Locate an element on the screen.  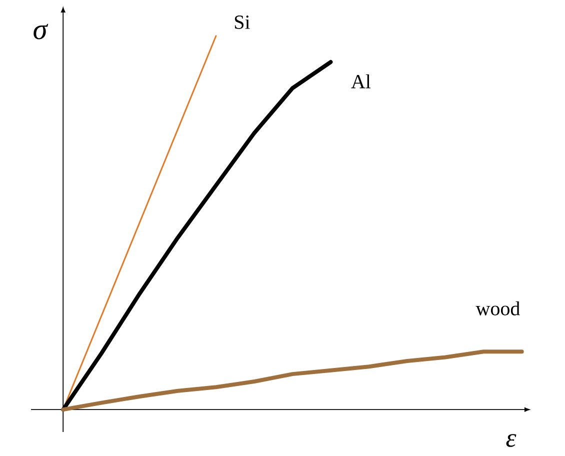
x-axis-title: ε is located at coordinates (511, 440).